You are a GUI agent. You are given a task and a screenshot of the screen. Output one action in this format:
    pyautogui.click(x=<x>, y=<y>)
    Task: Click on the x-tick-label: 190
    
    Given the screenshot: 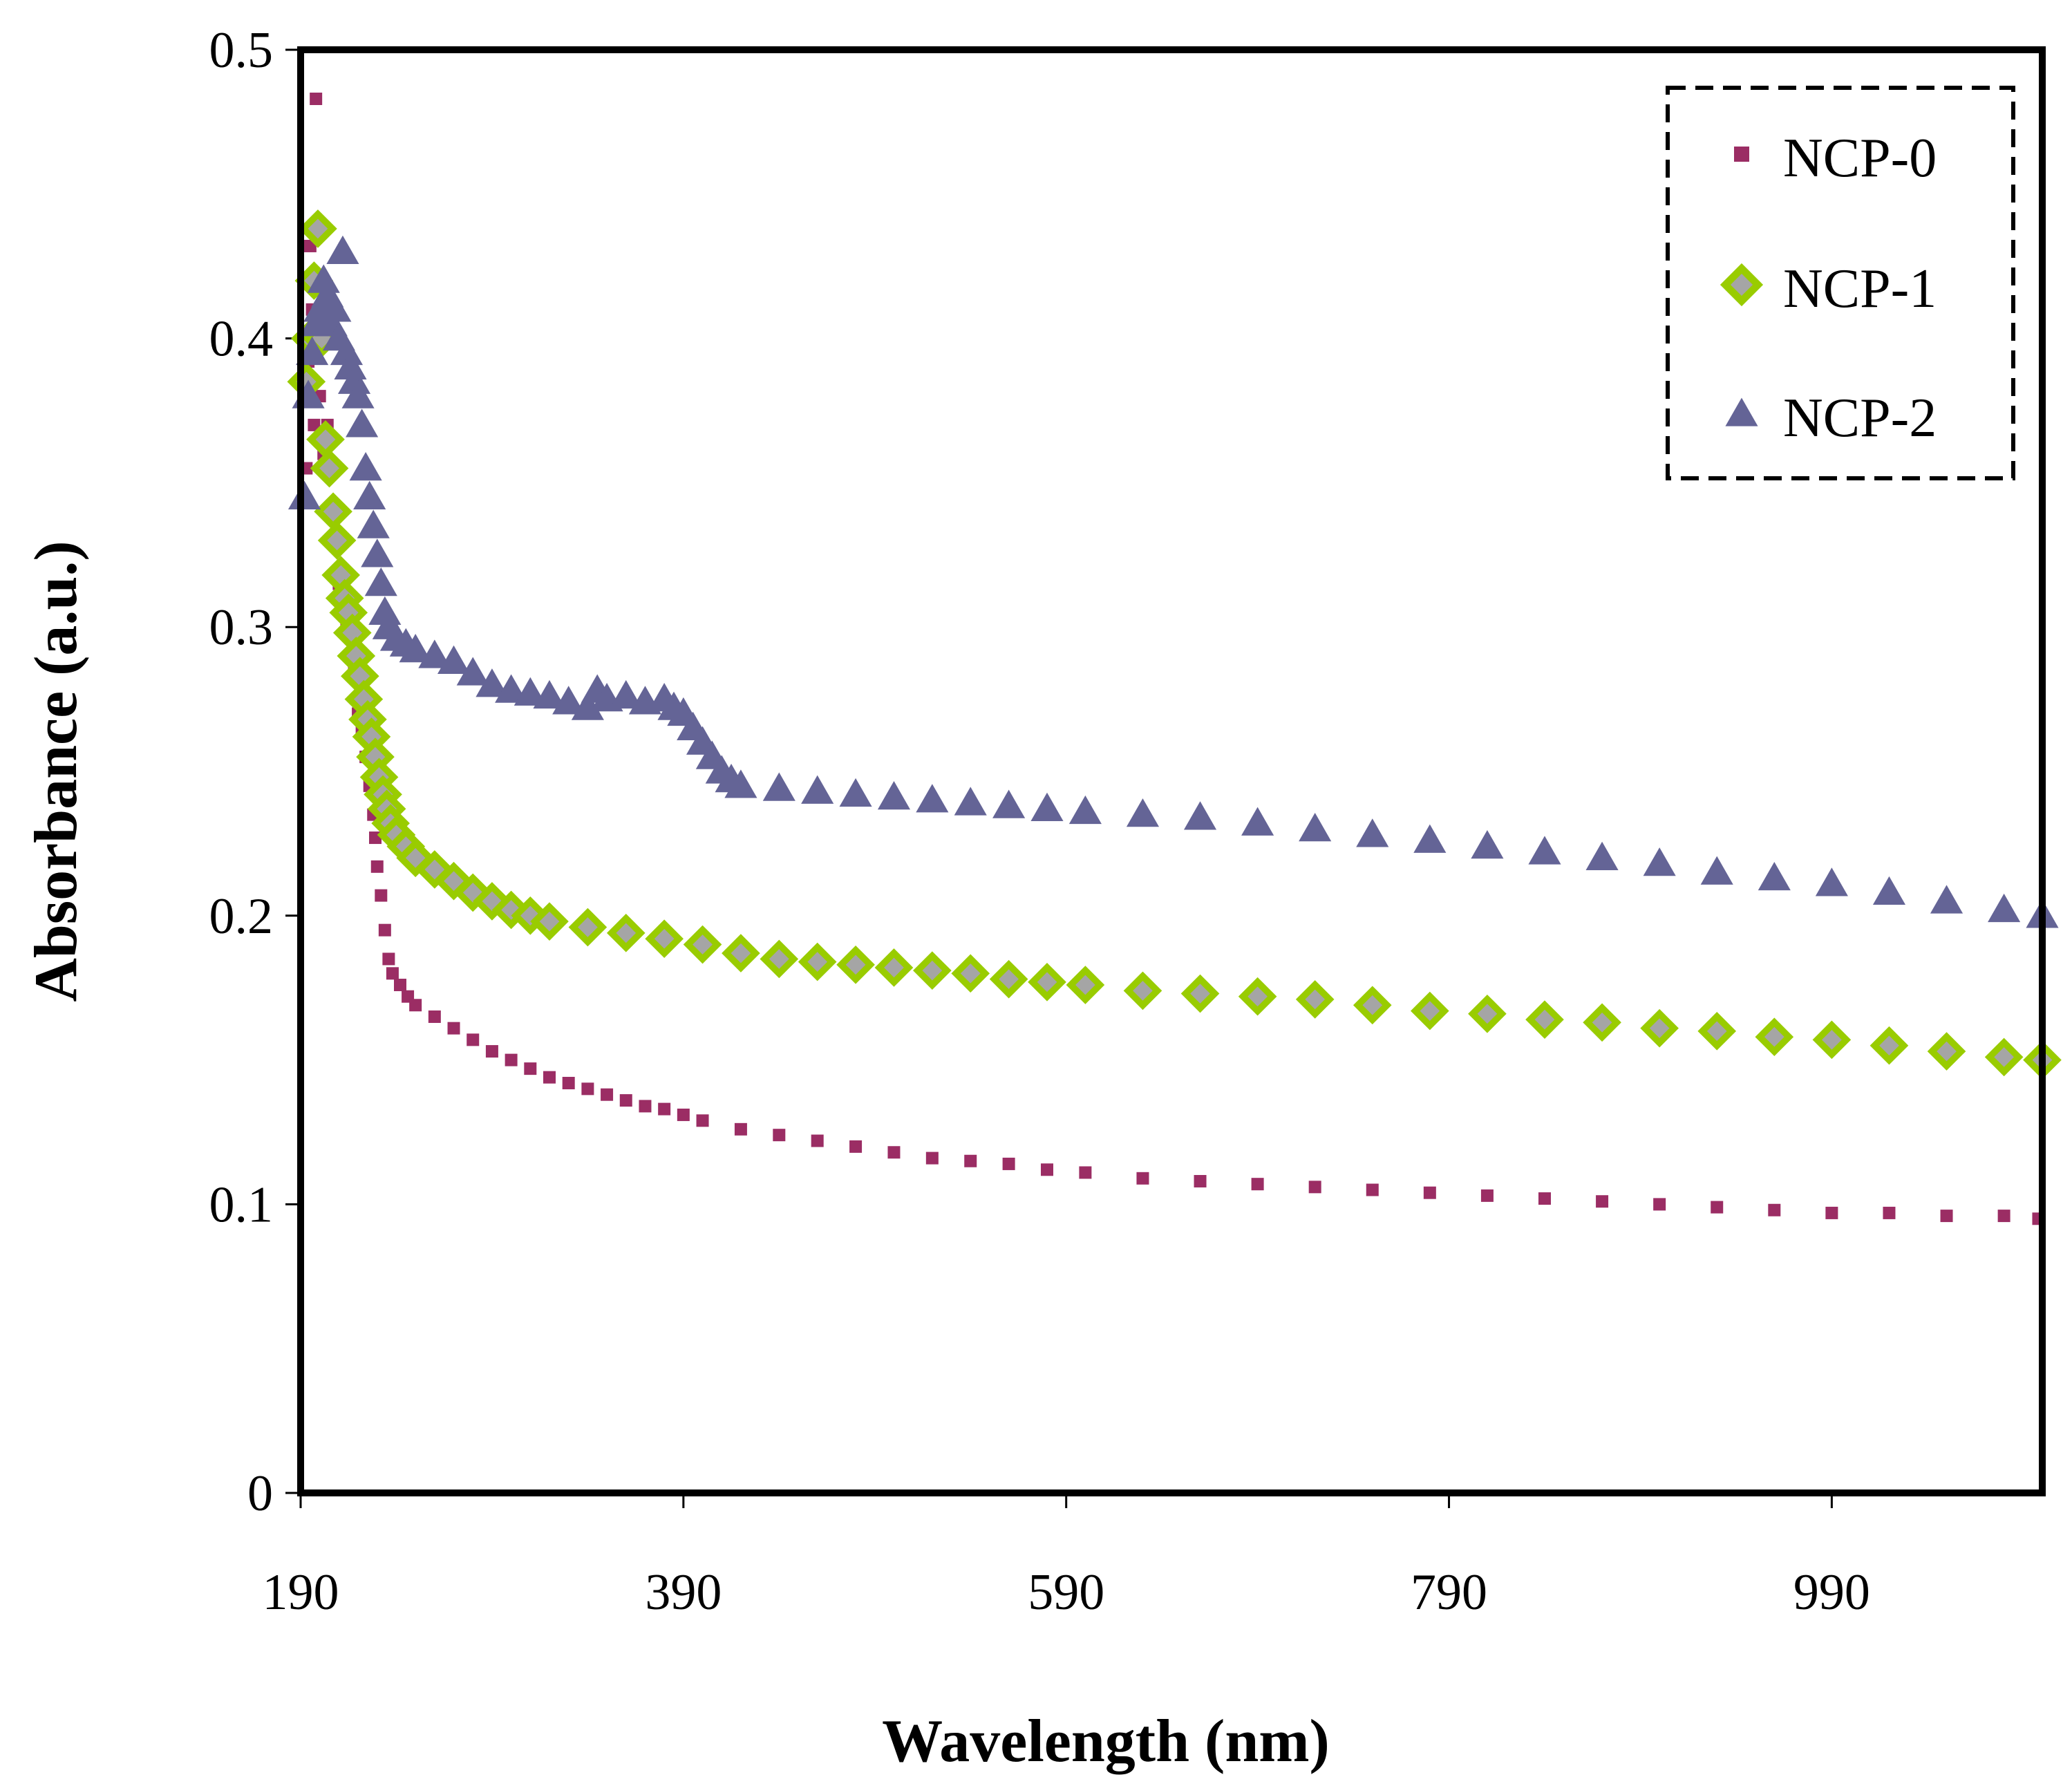 What is the action you would take?
    pyautogui.click(x=301, y=1592)
    